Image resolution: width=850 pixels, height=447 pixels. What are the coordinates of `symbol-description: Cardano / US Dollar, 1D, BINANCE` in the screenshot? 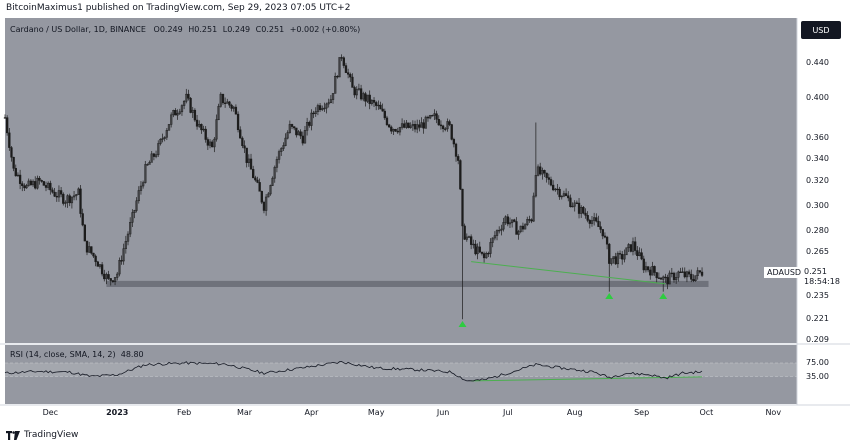 It's located at (78, 29).